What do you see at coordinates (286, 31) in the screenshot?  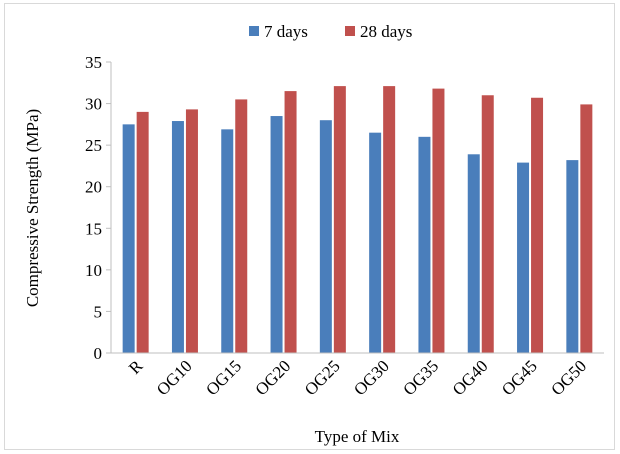 I see `legend-label: 7 days` at bounding box center [286, 31].